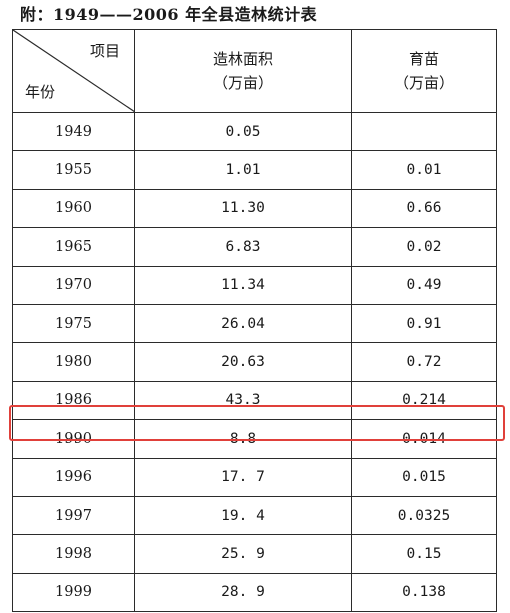  I want to click on diagonal-divider, so click(74, 71).